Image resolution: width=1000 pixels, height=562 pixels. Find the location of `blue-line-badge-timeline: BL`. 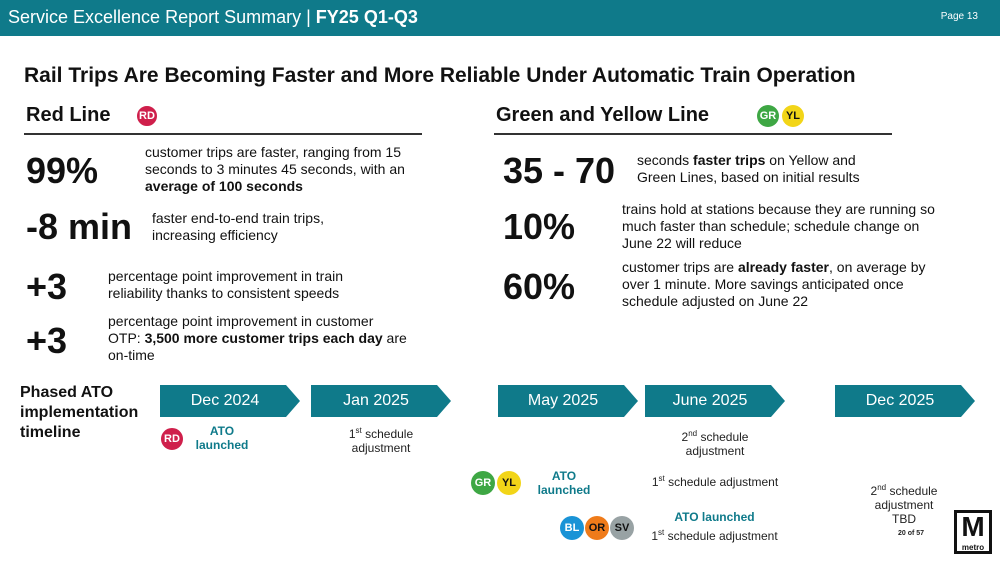

blue-line-badge-timeline: BL is located at coordinates (572, 528).